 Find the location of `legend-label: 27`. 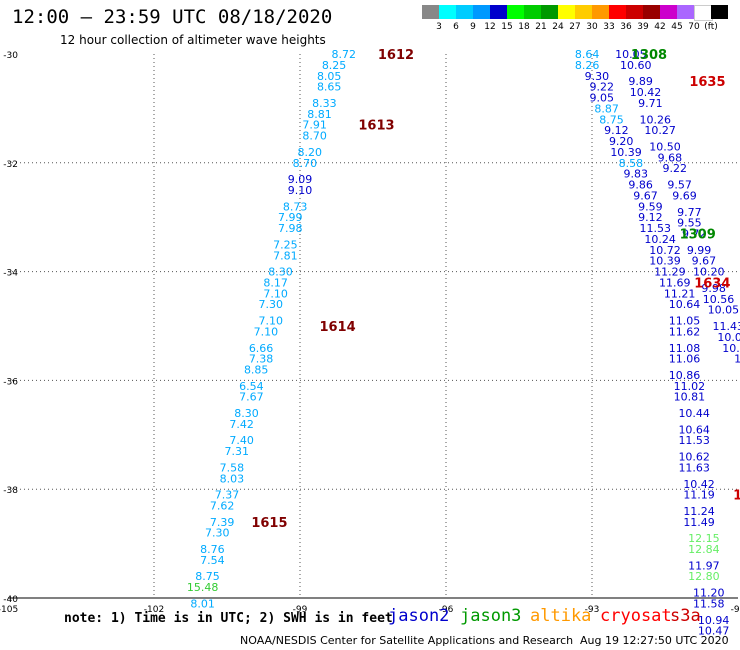

legend-label: 27 is located at coordinates (575, 27).